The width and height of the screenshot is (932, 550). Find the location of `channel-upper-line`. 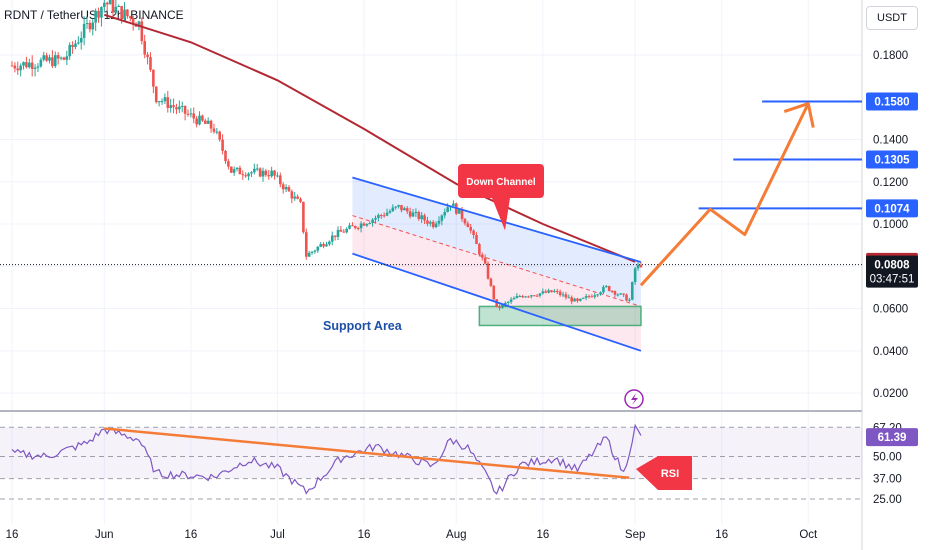

channel-upper-line is located at coordinates (497, 219).